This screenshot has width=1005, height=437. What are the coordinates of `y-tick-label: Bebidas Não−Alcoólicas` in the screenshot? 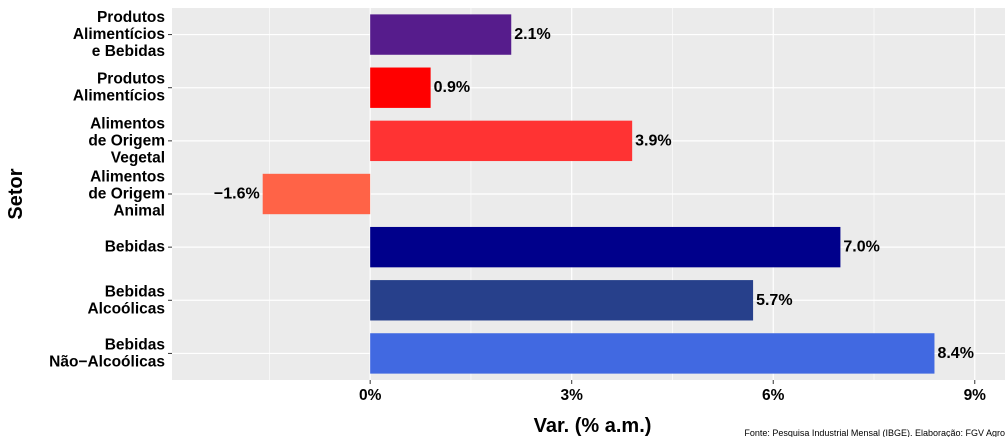 It's located at (107, 353).